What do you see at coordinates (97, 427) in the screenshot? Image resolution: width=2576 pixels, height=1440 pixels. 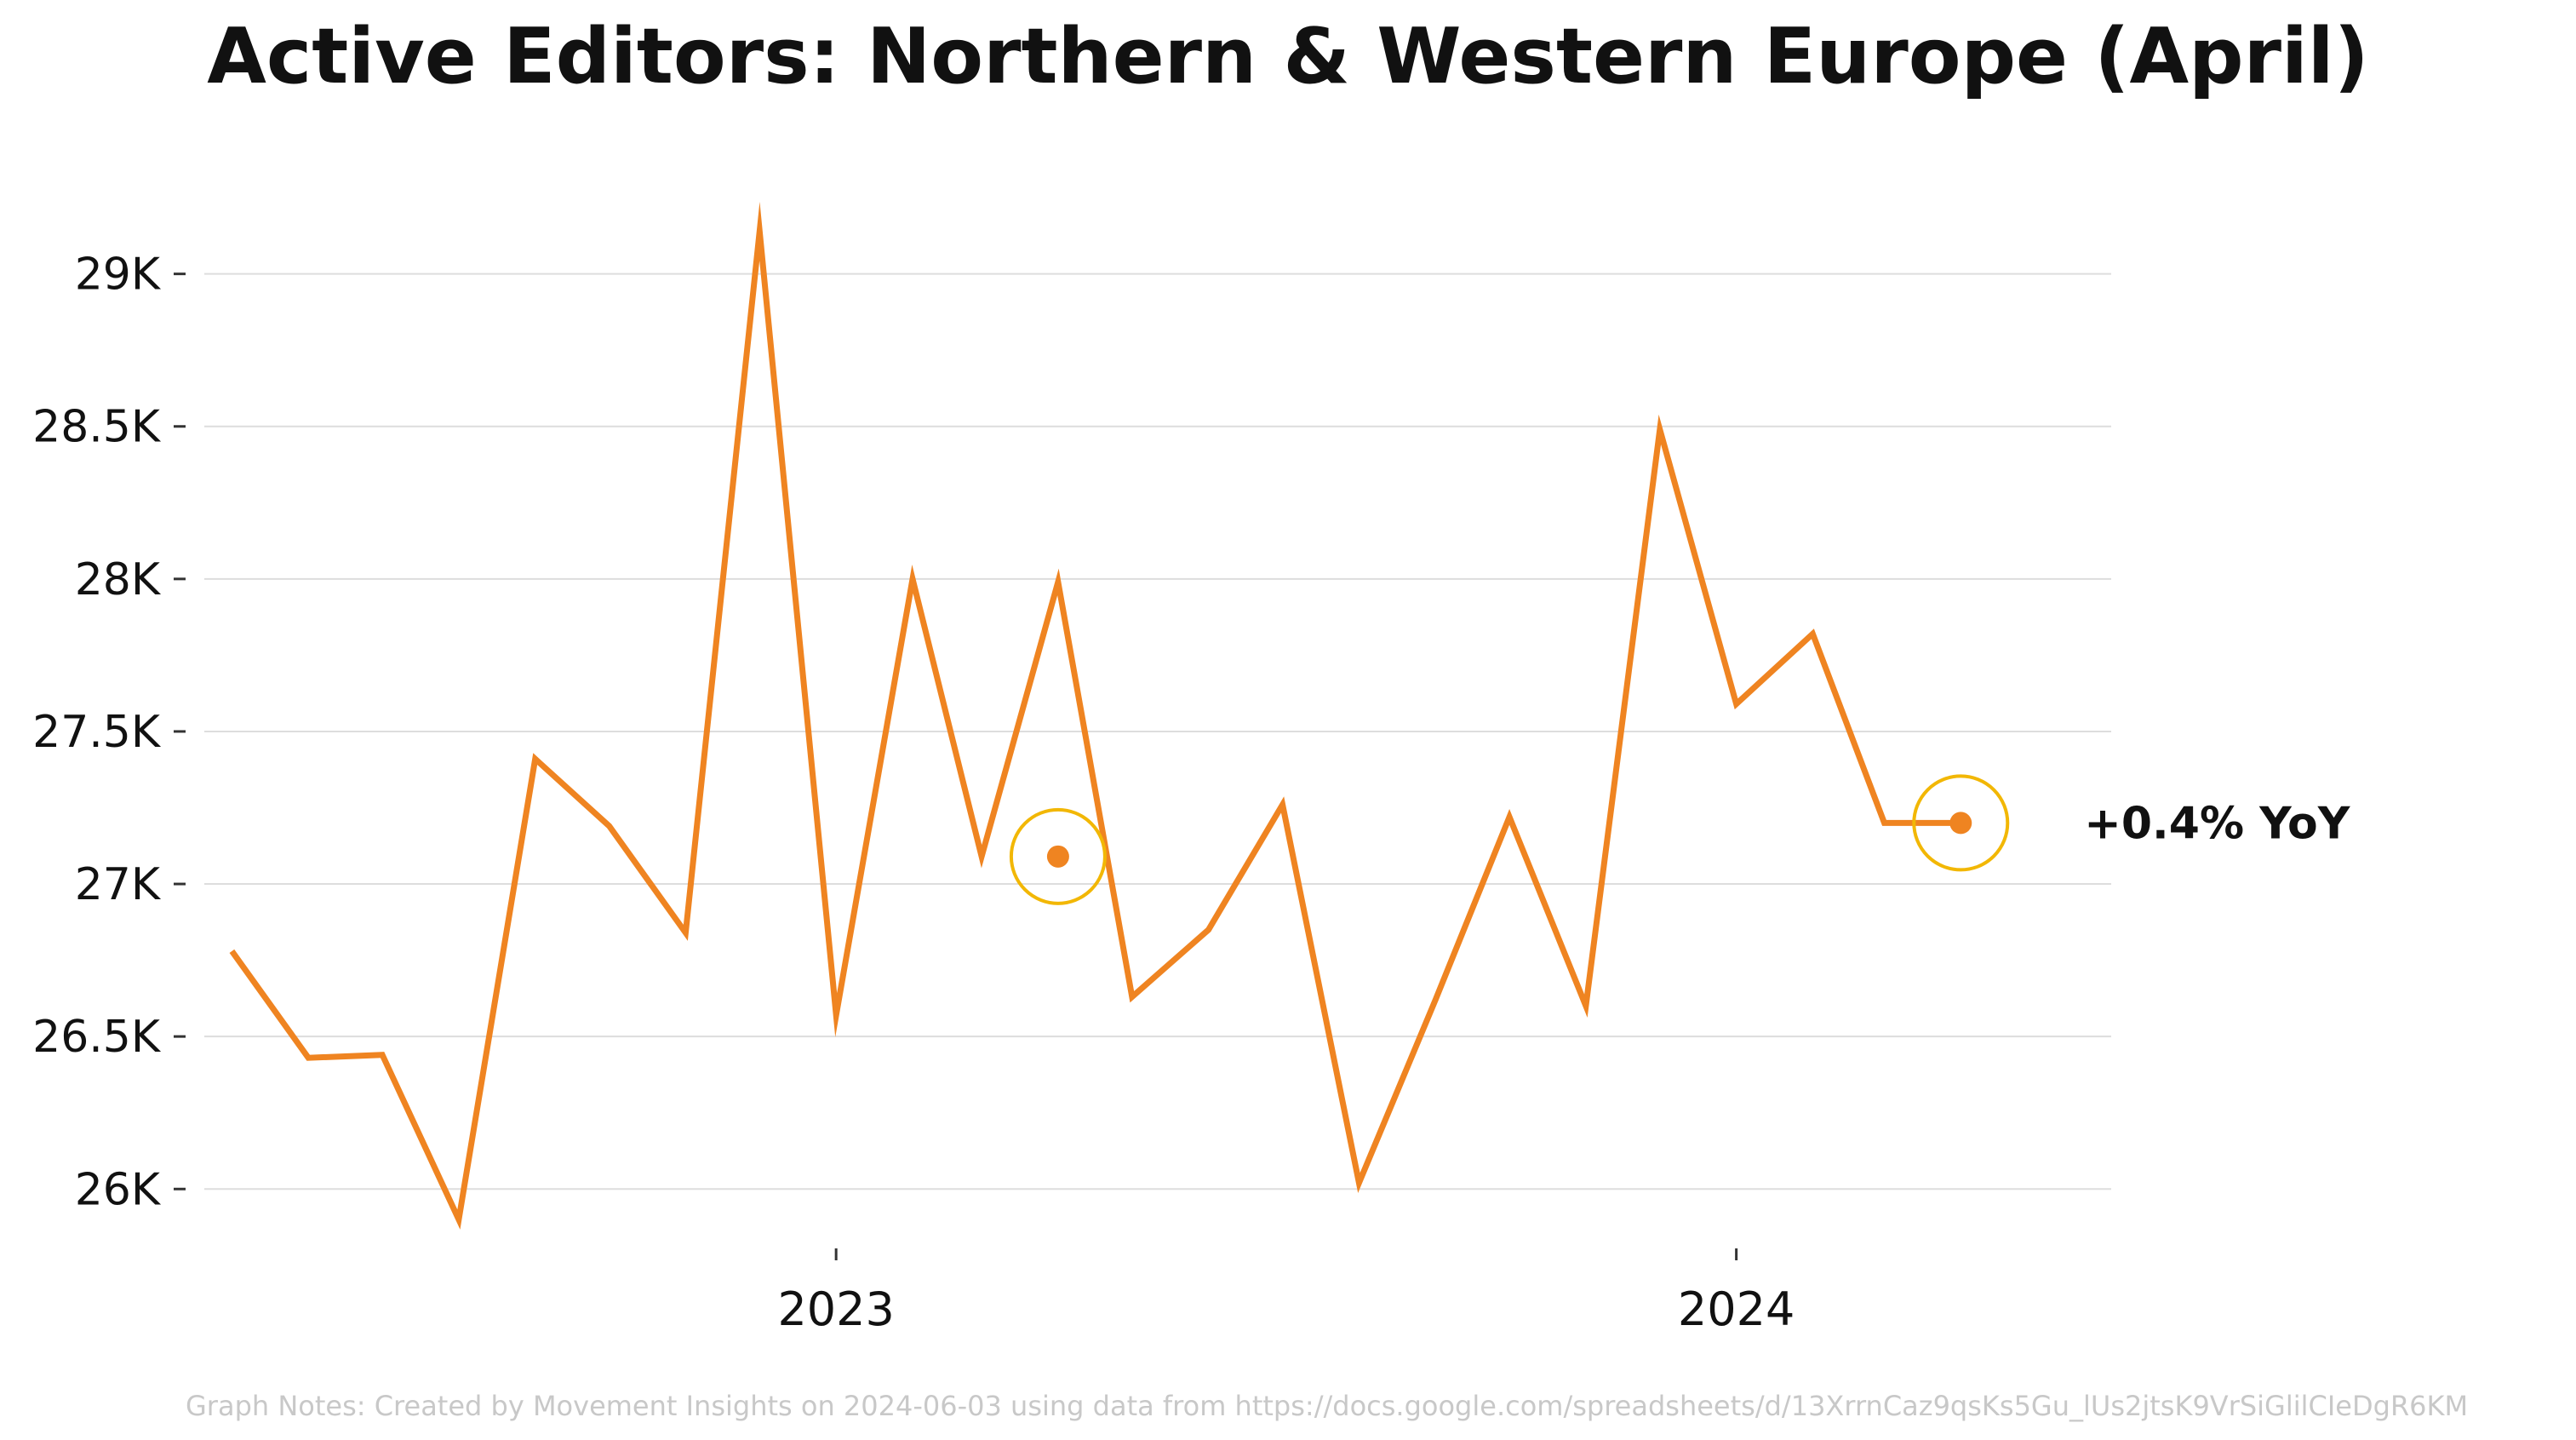 I see `y-tick-label: 28.5K` at bounding box center [97, 427].